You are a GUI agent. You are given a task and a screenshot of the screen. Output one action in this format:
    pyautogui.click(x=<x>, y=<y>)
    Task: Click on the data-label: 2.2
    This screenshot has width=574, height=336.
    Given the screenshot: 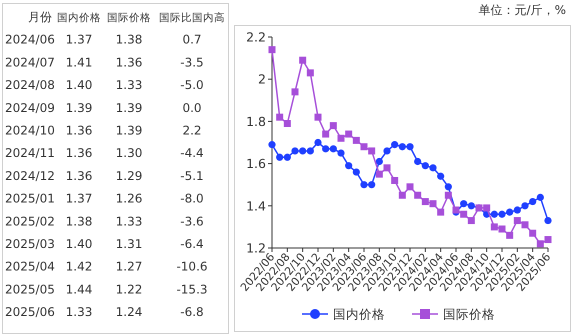 What is the action you would take?
    pyautogui.click(x=192, y=131)
    